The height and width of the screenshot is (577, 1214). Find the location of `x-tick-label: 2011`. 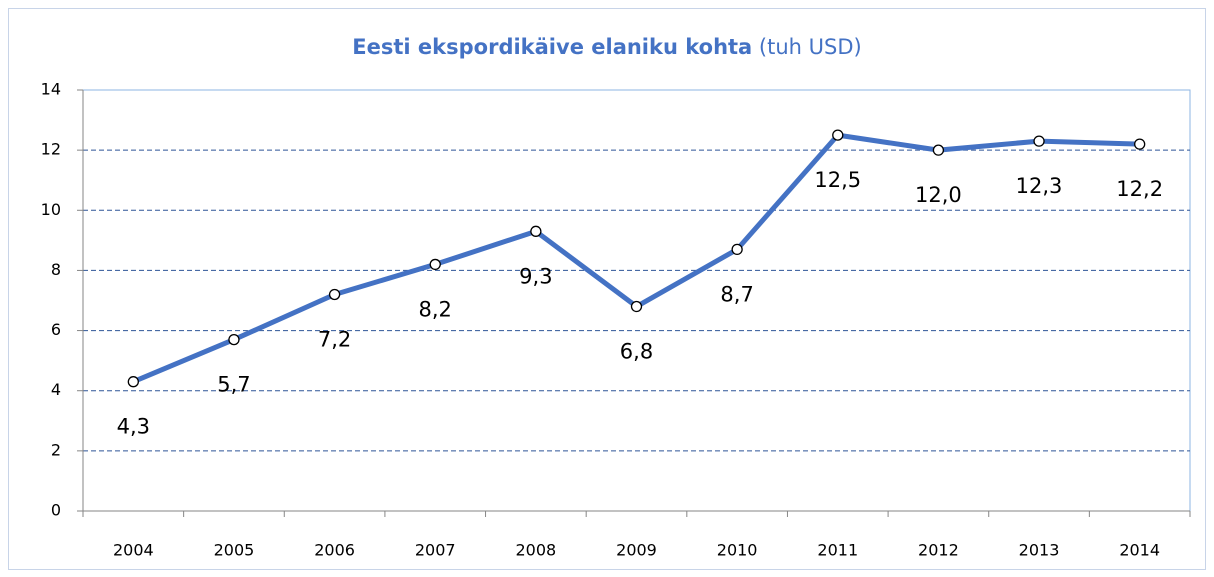

x-tick-label: 2011 is located at coordinates (837, 550).